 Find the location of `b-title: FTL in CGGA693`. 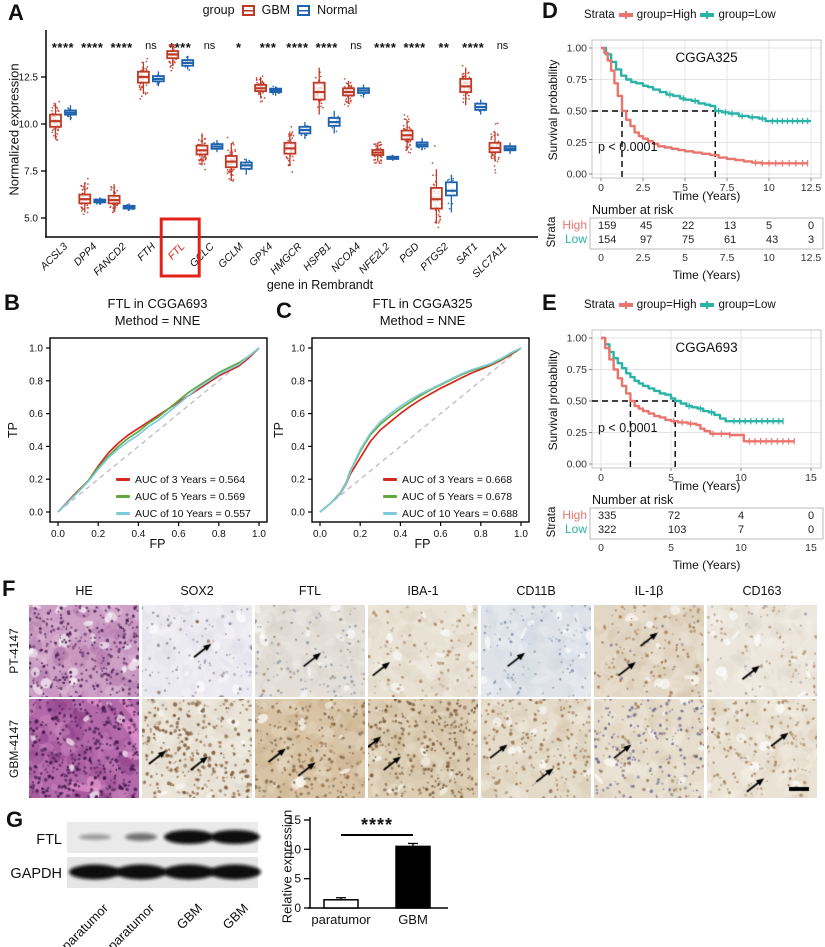

b-title: FTL in CGGA693 is located at coordinates (157, 303).